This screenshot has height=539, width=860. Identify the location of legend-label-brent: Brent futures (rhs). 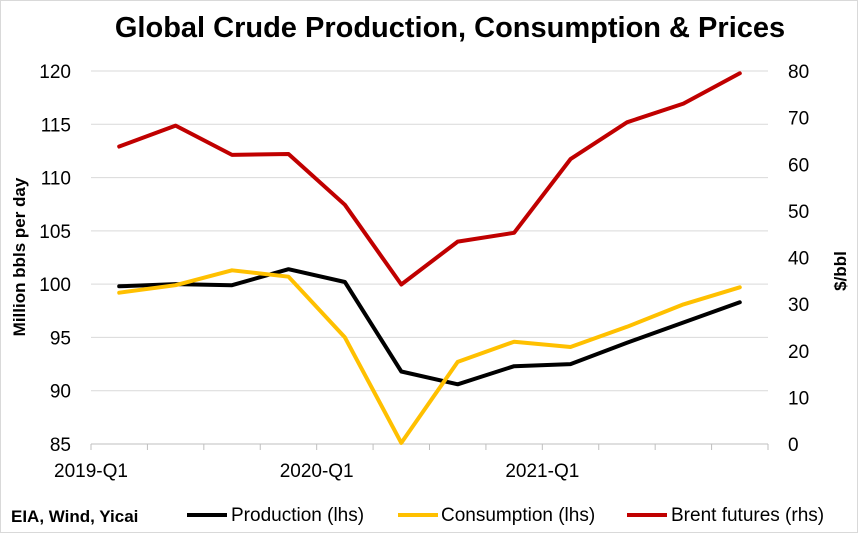
(747, 515).